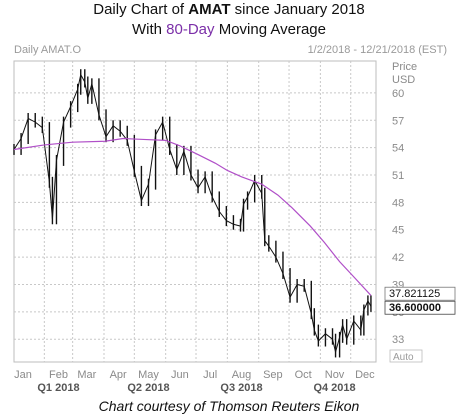  I want to click on x-month-label: Jun, so click(180, 375).